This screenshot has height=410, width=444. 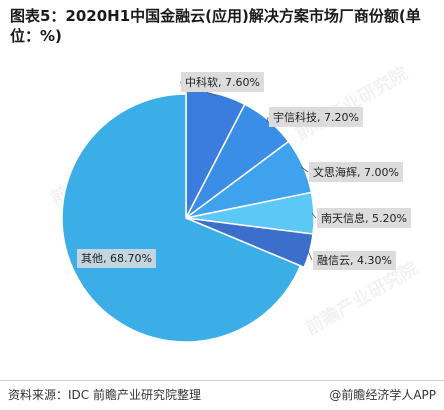 I want to click on slice-label-3: 文思海辉, 7.00%, so click(x=356, y=172).